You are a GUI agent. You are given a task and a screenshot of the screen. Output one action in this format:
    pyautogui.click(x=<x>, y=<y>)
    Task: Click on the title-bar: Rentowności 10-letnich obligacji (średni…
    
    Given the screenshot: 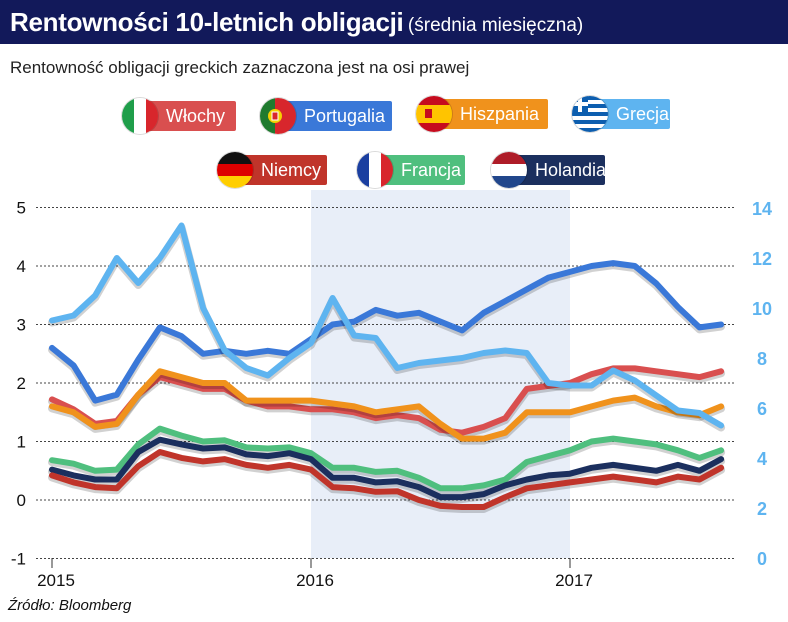 What is the action you would take?
    pyautogui.click(x=394, y=22)
    